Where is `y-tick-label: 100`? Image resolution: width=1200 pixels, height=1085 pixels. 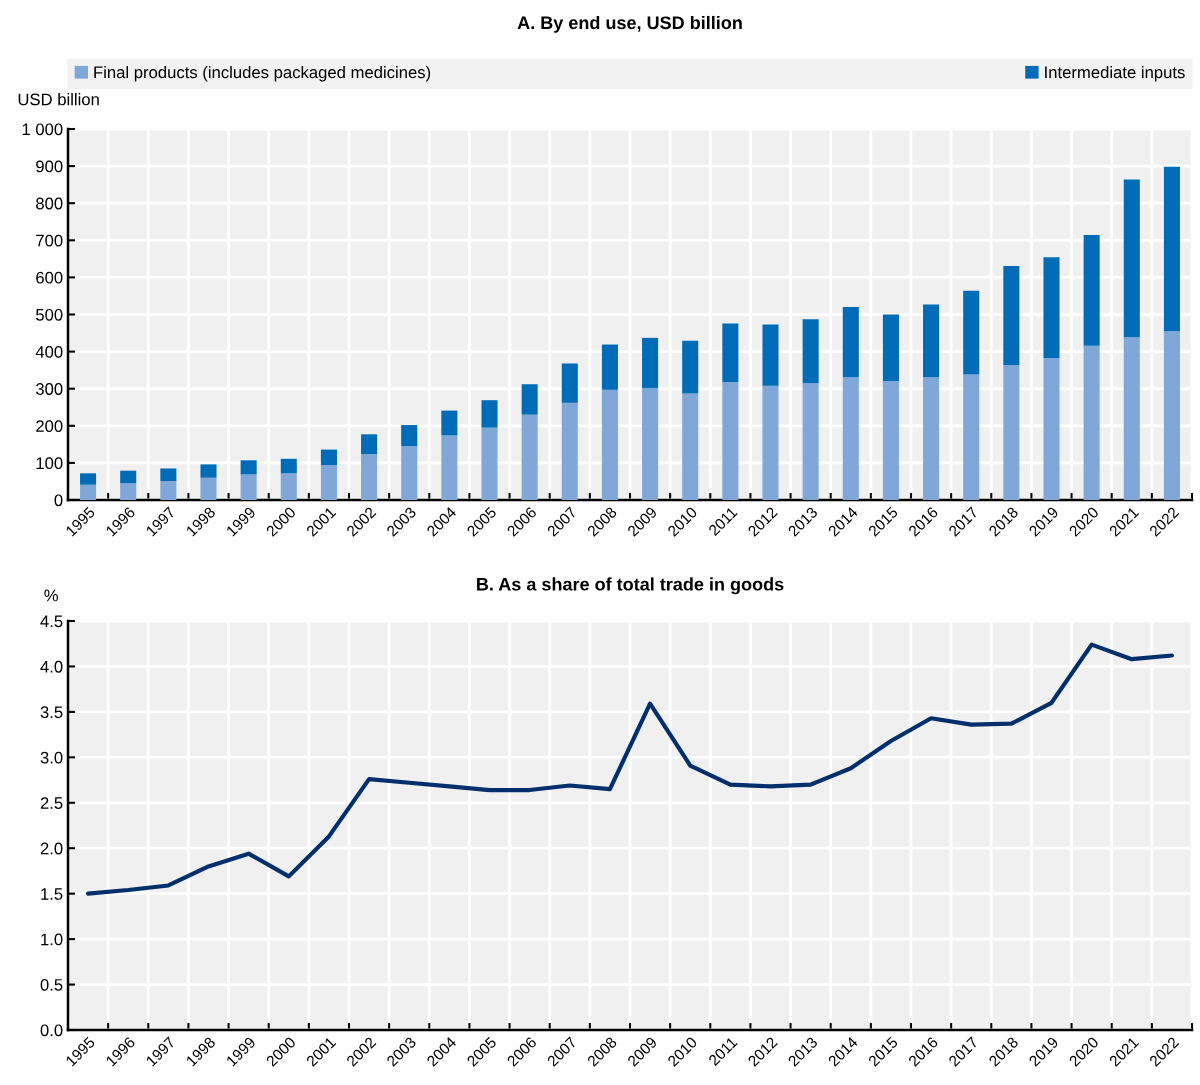
y-tick-label: 100 is located at coordinates (49, 463).